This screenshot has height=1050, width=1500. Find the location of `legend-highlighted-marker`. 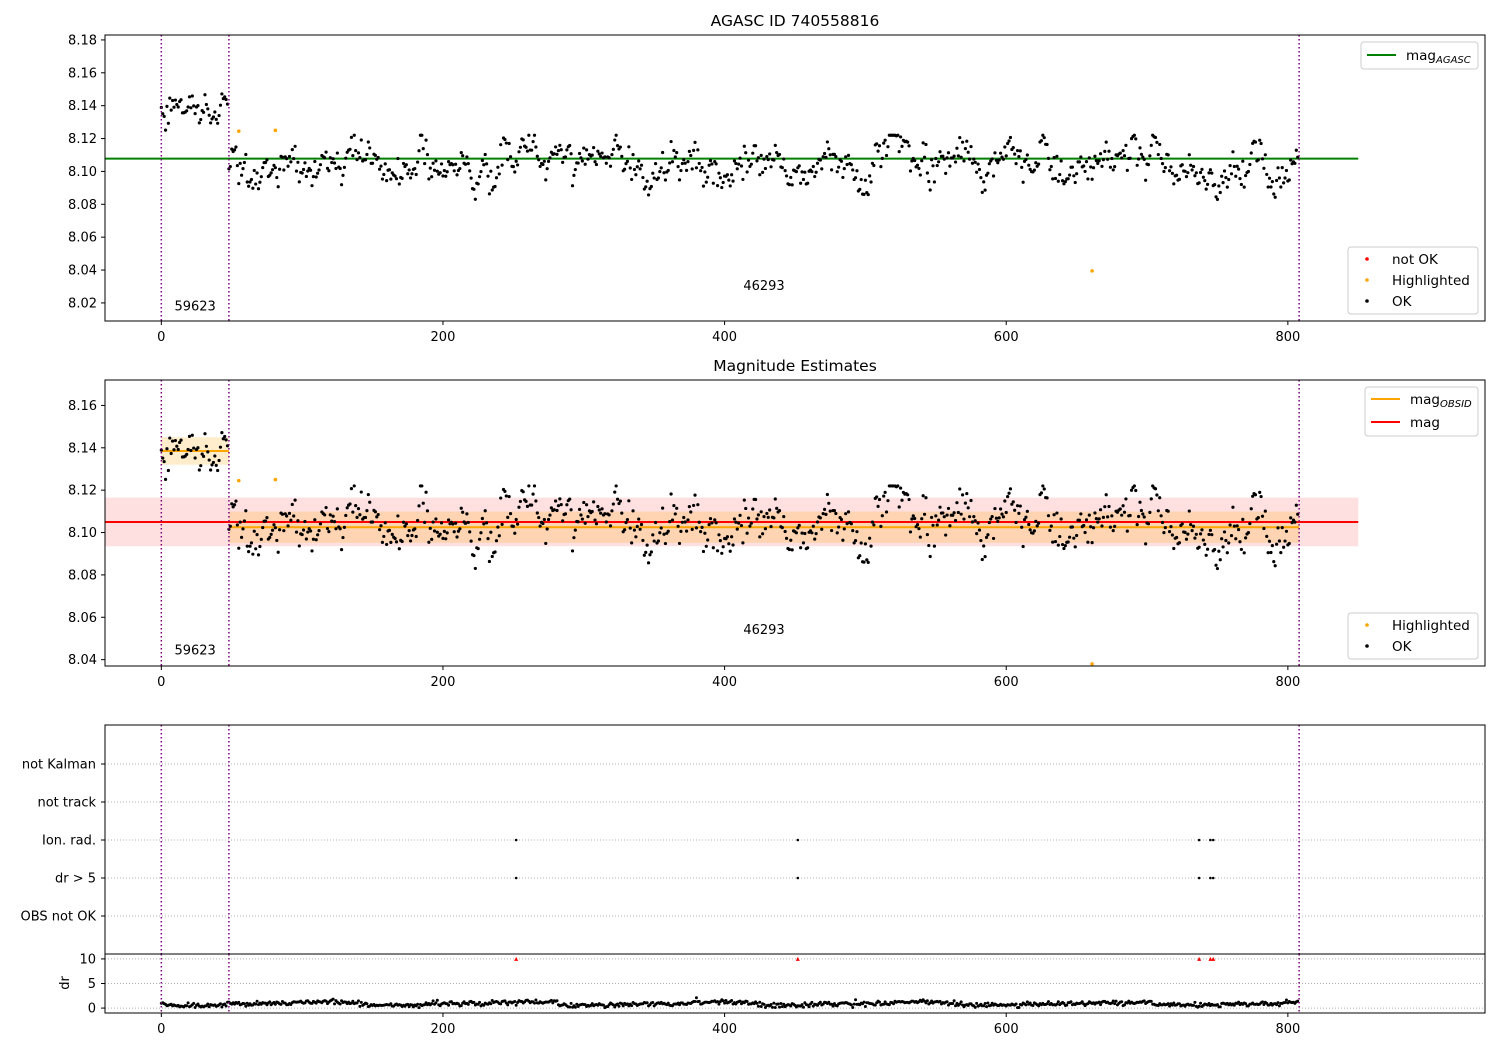

legend-highlighted-marker is located at coordinates (1367, 625).